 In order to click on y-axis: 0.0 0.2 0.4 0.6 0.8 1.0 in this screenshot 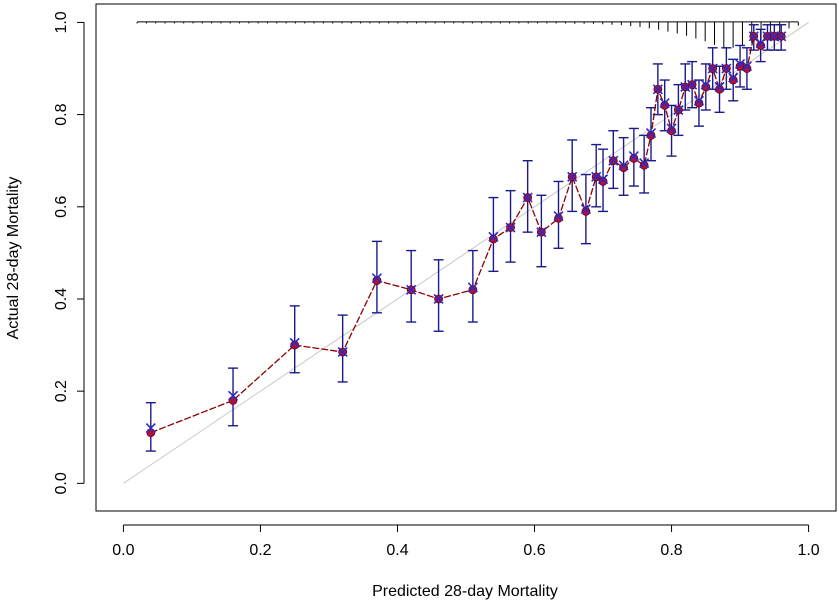, I will do `click(69, 252)`.